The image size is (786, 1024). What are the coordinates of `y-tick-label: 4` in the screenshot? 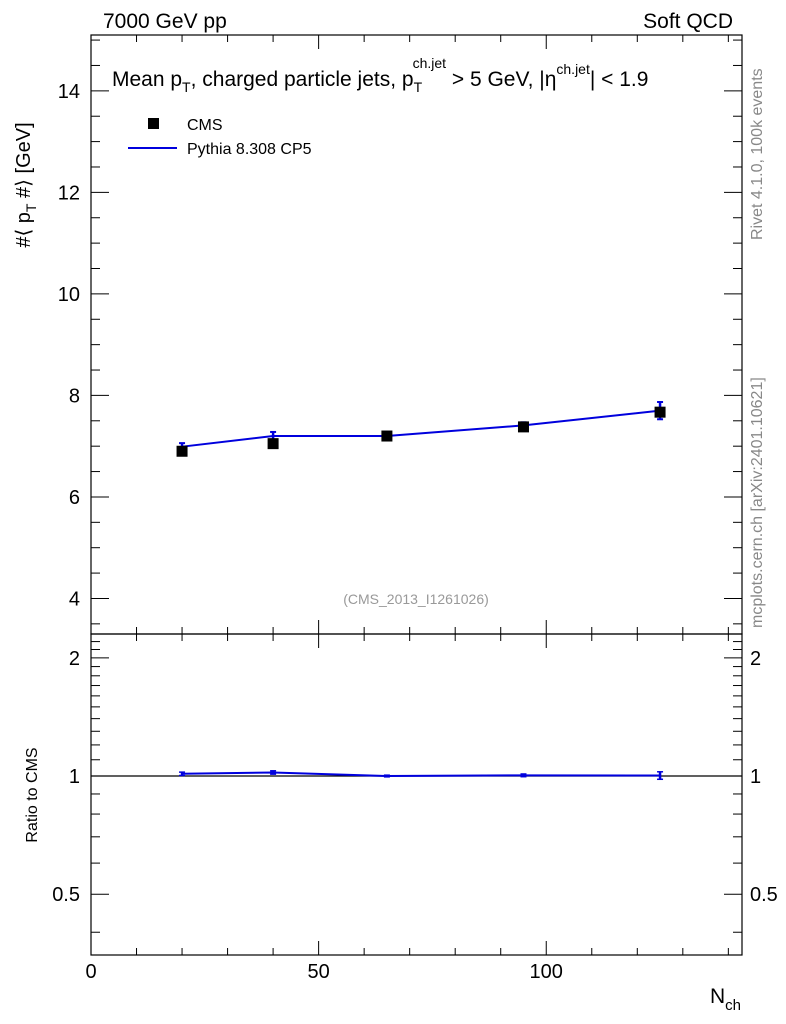 It's located at (74, 599).